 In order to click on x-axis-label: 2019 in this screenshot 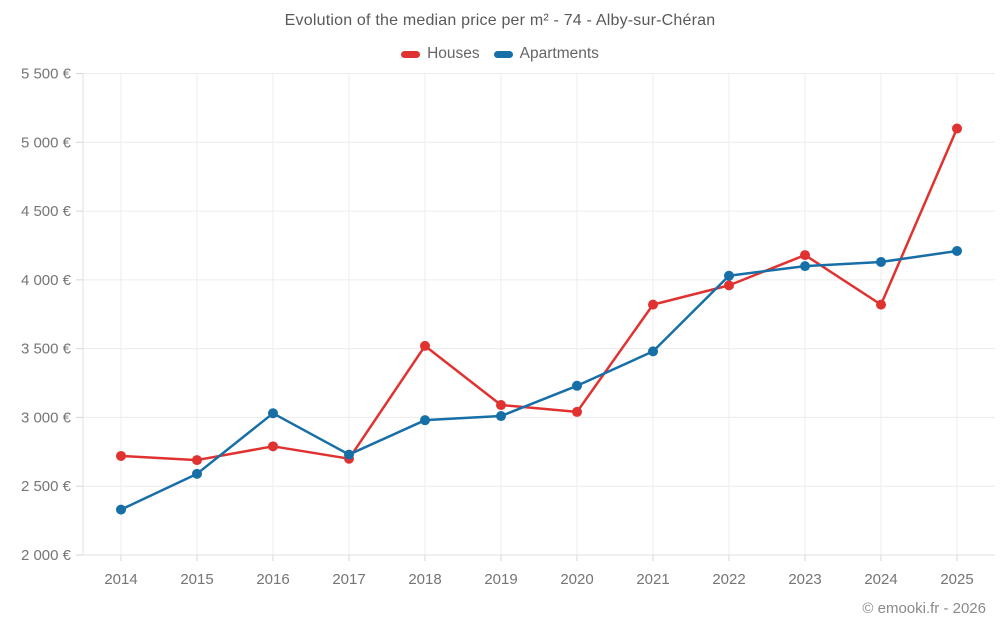, I will do `click(500, 579)`.